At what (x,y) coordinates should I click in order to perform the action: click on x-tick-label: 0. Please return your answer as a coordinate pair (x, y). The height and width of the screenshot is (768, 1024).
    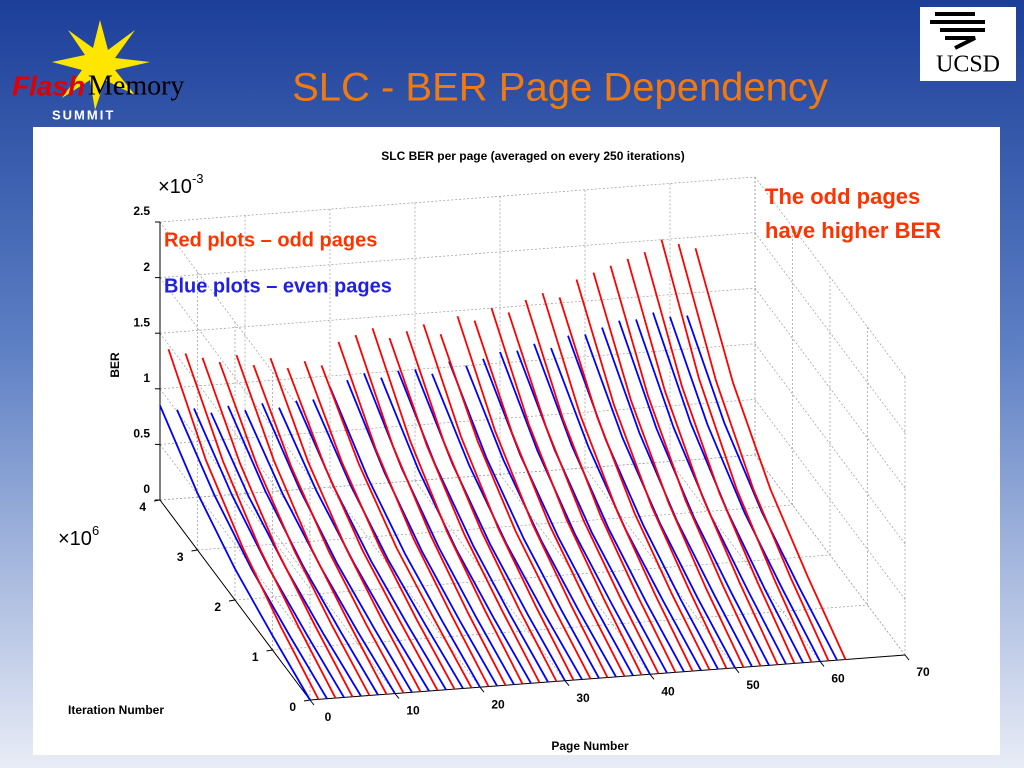
    Looking at the image, I should click on (328, 717).